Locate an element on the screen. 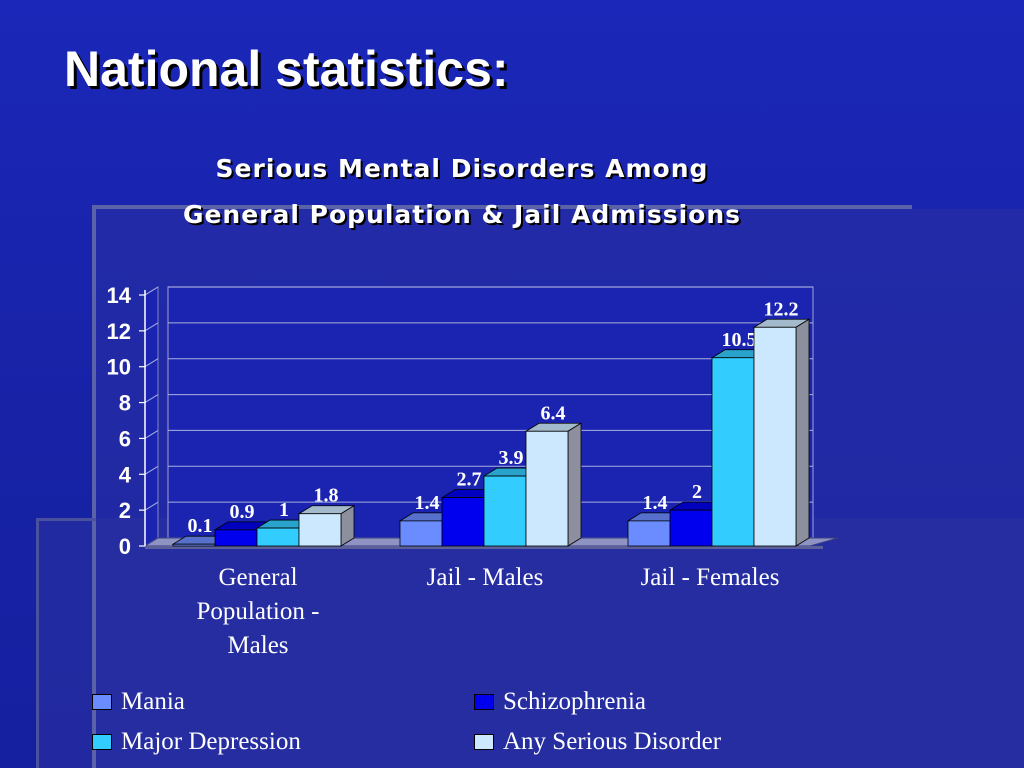 Image resolution: width=1024 pixels, height=768 pixels. y-tick-label: 10 is located at coordinates (119, 367).